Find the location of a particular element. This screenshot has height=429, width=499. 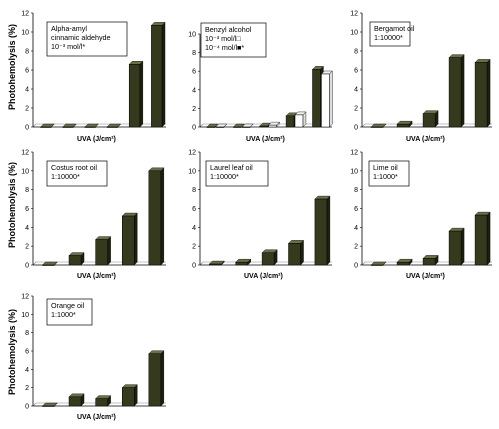

legend-text: Bergamot oil is located at coordinates (394, 28).